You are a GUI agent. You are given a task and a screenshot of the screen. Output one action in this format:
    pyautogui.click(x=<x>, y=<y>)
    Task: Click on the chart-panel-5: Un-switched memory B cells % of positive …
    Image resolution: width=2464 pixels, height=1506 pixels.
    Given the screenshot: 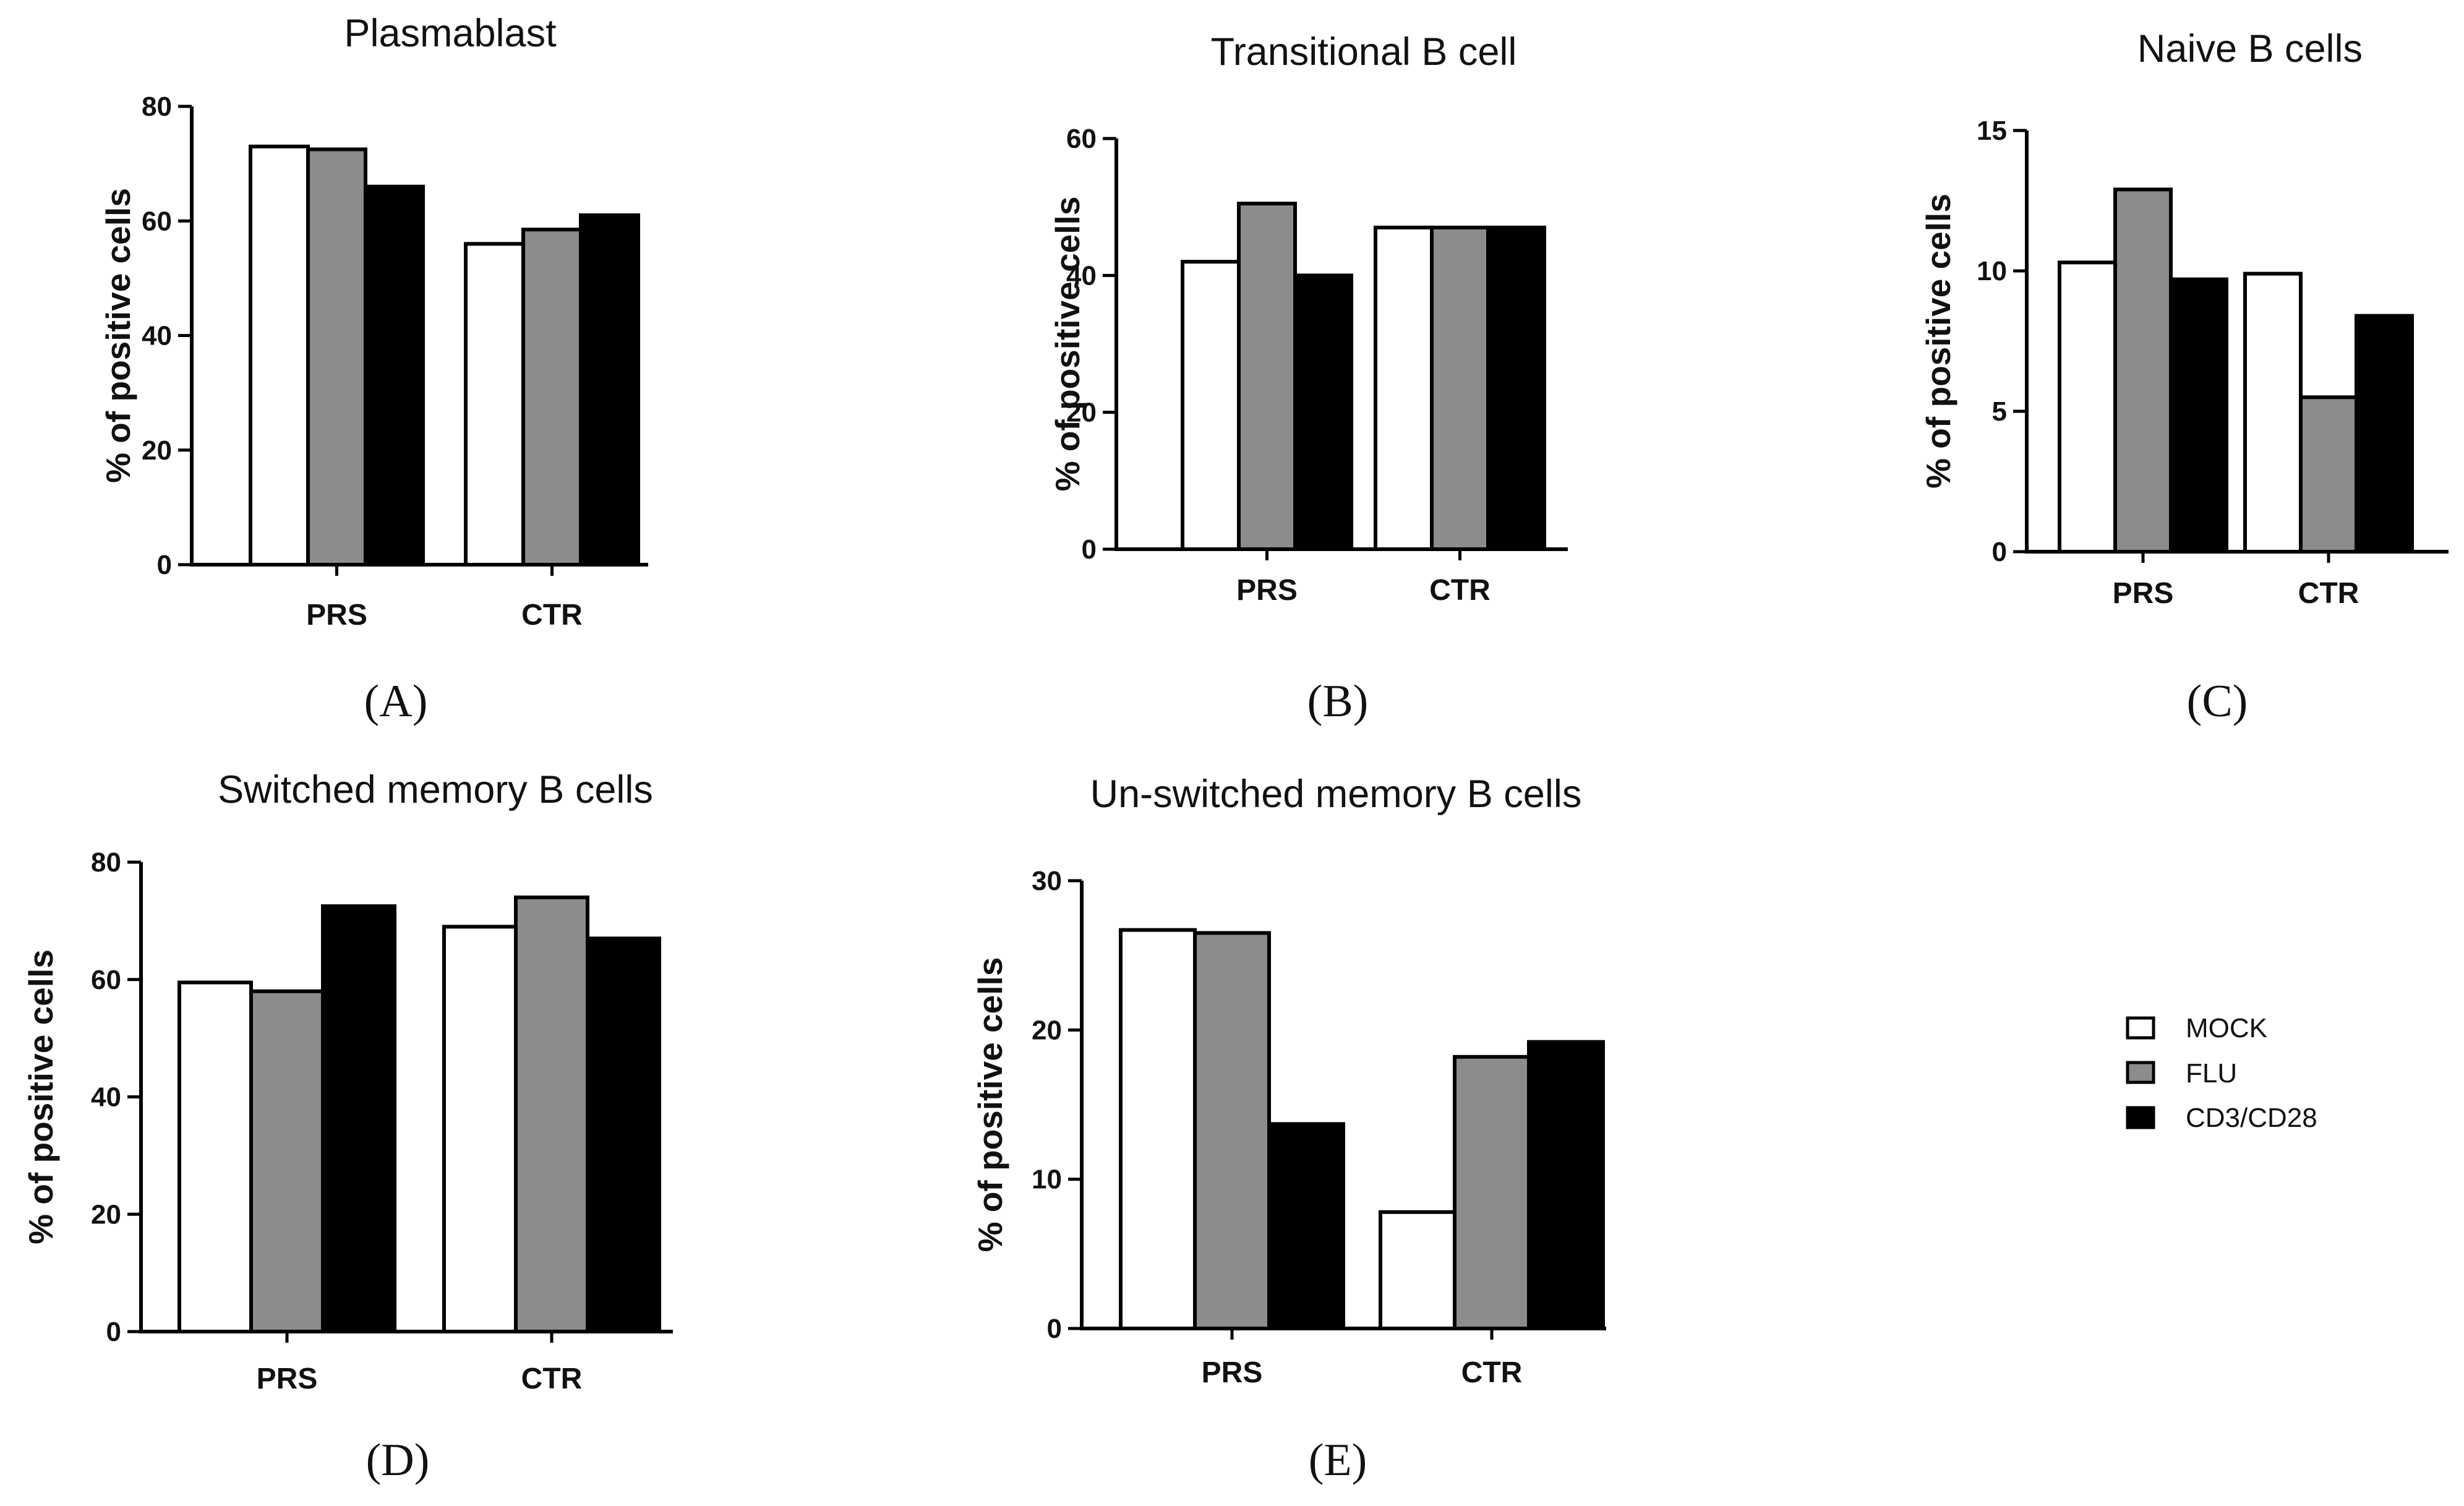 What is the action you would take?
    pyautogui.click(x=1289, y=1129)
    